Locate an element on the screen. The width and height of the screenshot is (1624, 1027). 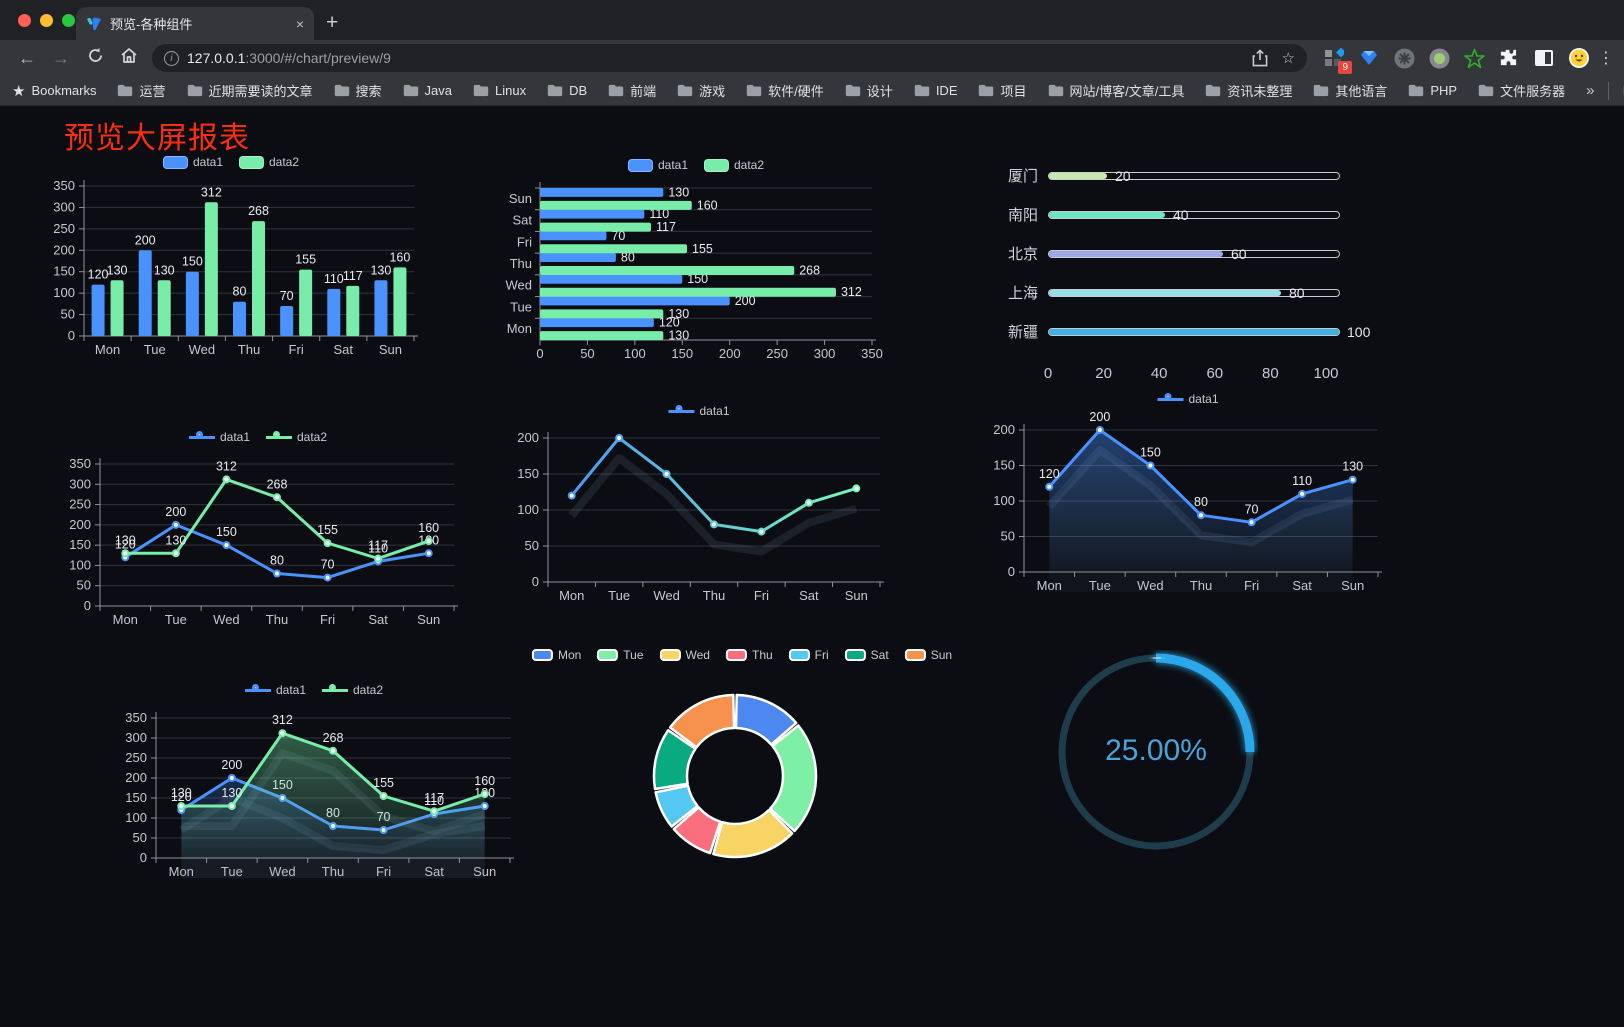
bookmark-item: 网站/博客/文章/工具 is located at coordinates (1116, 90).